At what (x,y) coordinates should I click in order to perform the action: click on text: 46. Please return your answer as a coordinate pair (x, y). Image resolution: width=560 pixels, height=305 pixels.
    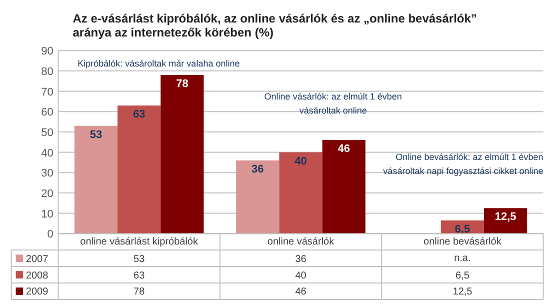
    Looking at the image, I should click on (344, 149).